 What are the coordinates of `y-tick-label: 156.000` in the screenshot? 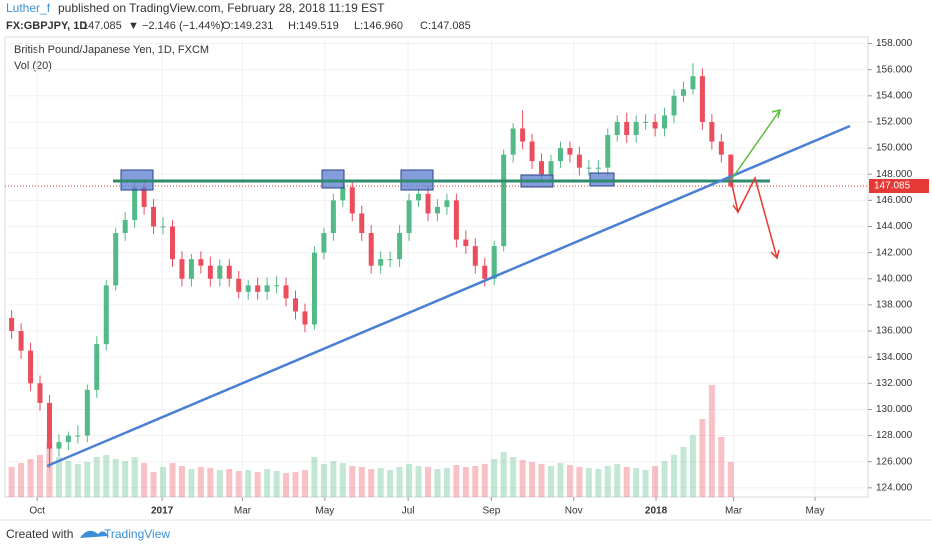 It's located at (894, 69).